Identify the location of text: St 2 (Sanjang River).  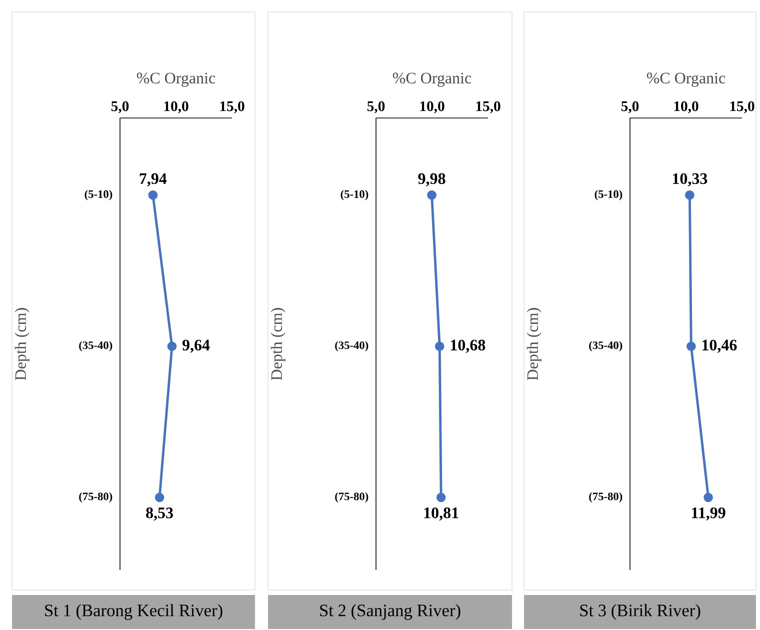
(390, 612).